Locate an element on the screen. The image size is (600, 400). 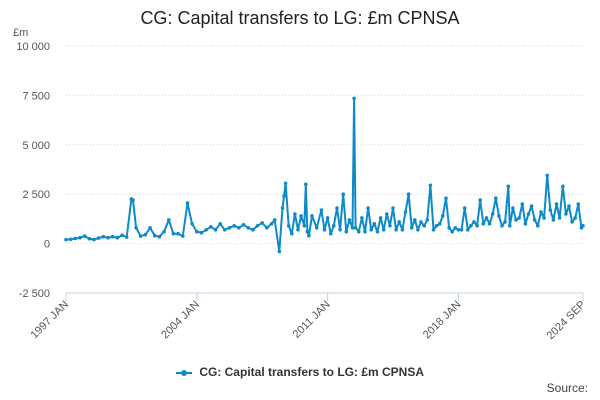
y-tick-label: 2 500 is located at coordinates (36, 195).